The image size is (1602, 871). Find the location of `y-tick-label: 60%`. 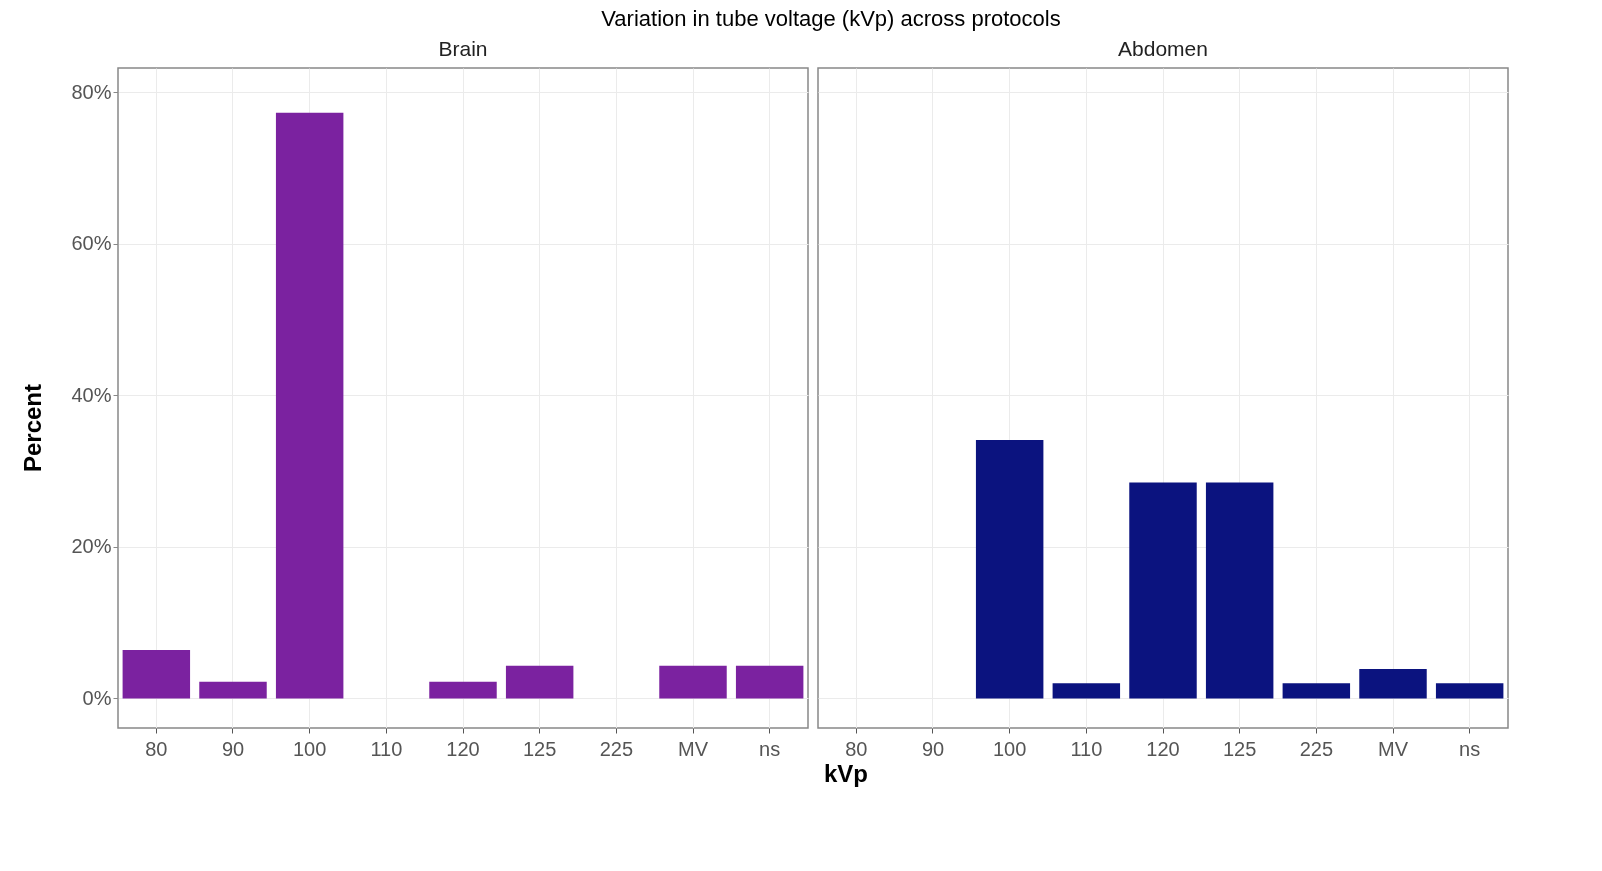

y-tick-label: 60% is located at coordinates (91, 243).